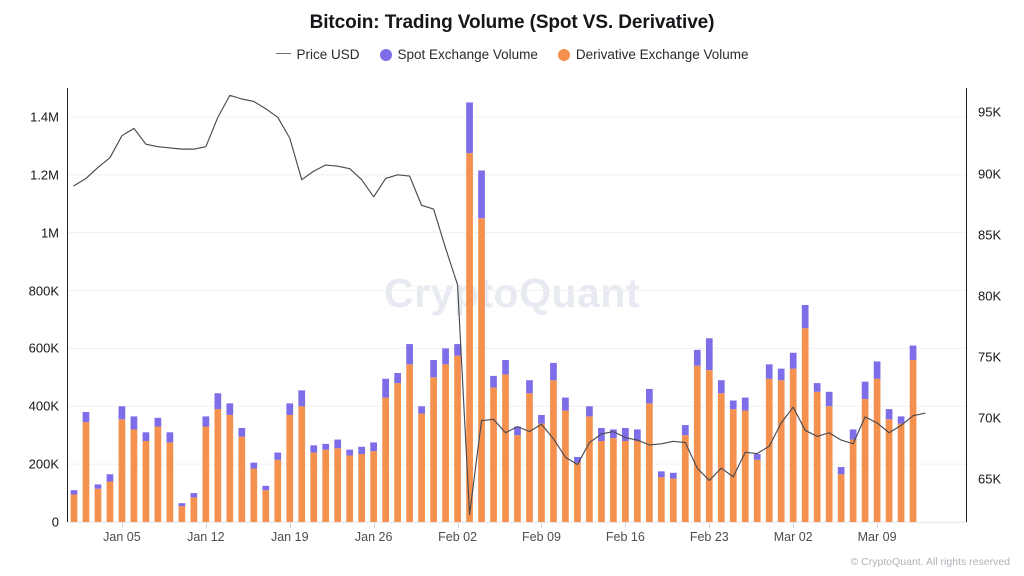  Describe the element at coordinates (458, 54) in the screenshot. I see `legend-item-spot-exchange-volume: Spot Exchange Volume` at that location.